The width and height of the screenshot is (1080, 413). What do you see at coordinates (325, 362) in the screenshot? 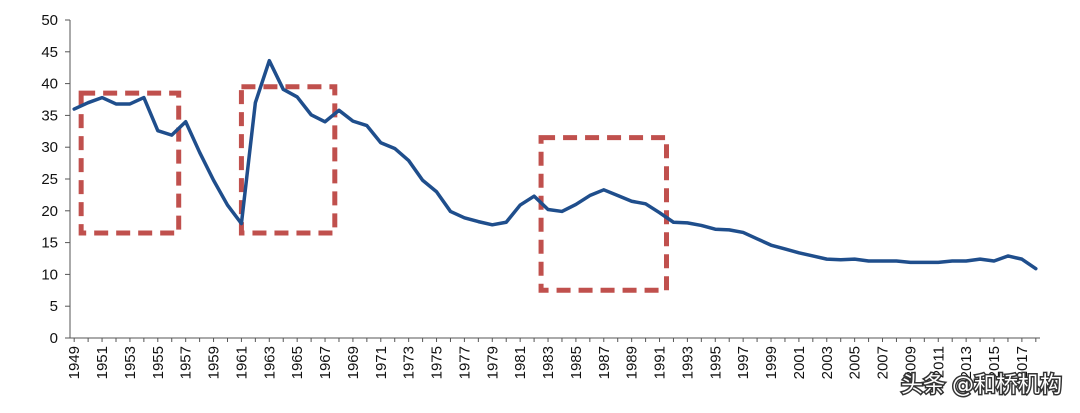
I see `x-tick-label: 1967` at bounding box center [325, 362].